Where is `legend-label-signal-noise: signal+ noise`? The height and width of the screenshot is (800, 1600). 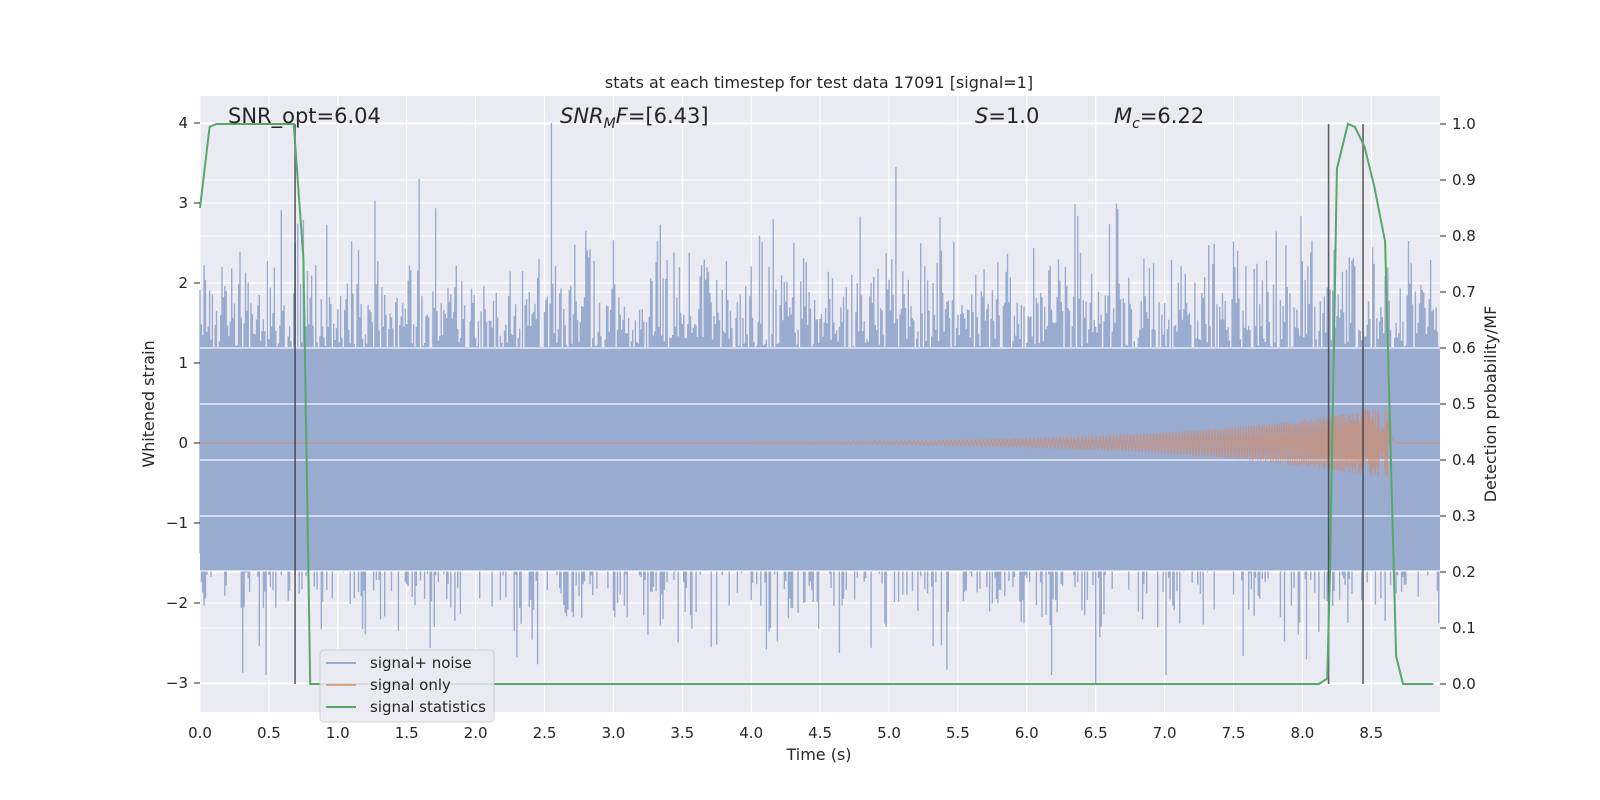
legend-label-signal-noise: signal+ noise is located at coordinates (421, 663).